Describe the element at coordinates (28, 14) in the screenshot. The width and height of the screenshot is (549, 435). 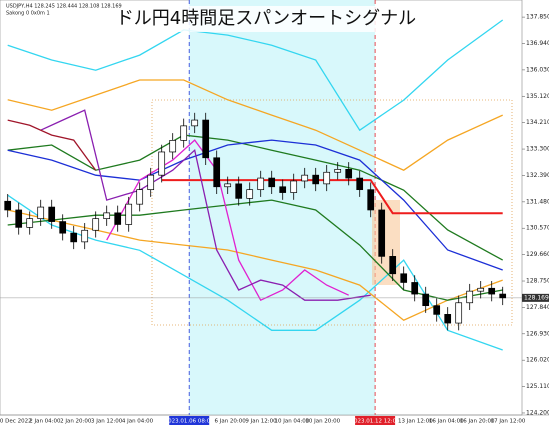
I see `indicator-label: Sakong 0 0x0m 1` at that location.